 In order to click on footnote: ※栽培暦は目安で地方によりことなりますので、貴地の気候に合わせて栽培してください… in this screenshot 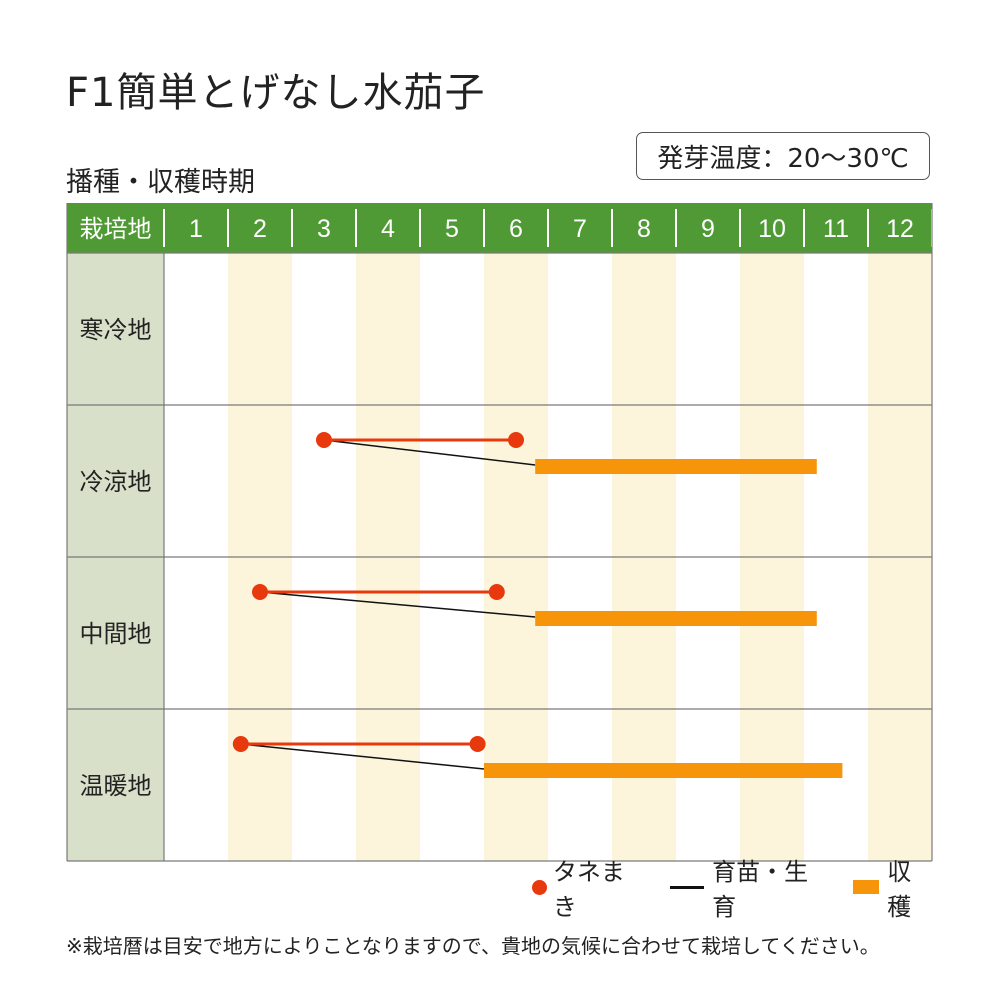, I will do `click(473, 946)`.